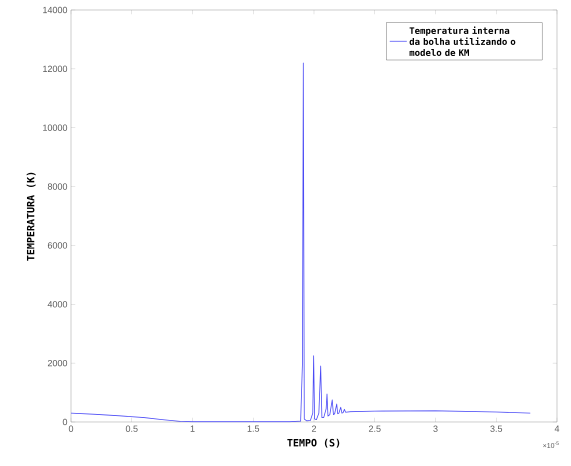 The image size is (571, 466). Describe the element at coordinates (55, 10) in the screenshot. I see `y-tick-label: 14000` at that location.